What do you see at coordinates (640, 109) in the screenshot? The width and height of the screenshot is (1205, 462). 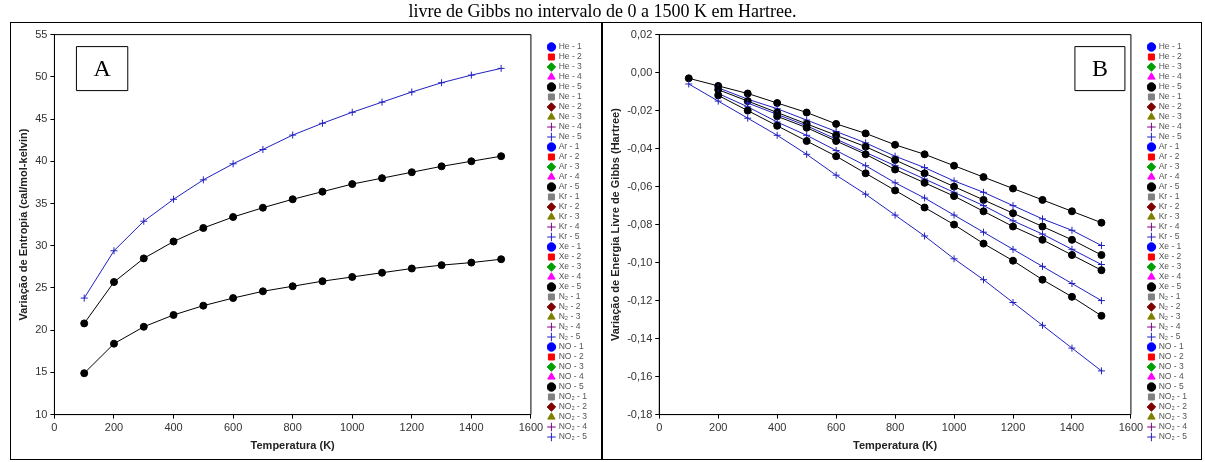 I see `y-tick-label: -0,02` at bounding box center [640, 109].